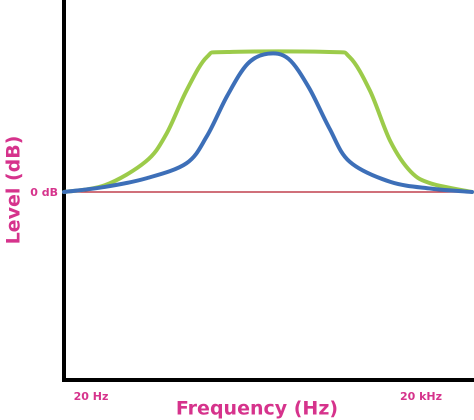 Image resolution: width=474 pixels, height=420 pixels. What do you see at coordinates (14, 190) in the screenshot?
I see `y-axis-label: Level (dB)` at bounding box center [14, 190].